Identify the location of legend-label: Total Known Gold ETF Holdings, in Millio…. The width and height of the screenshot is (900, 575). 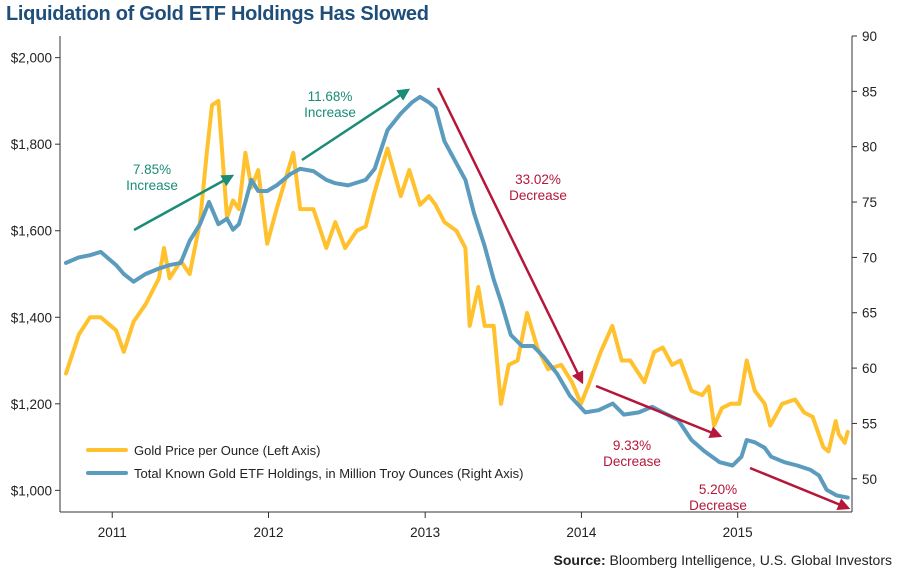
(328, 473).